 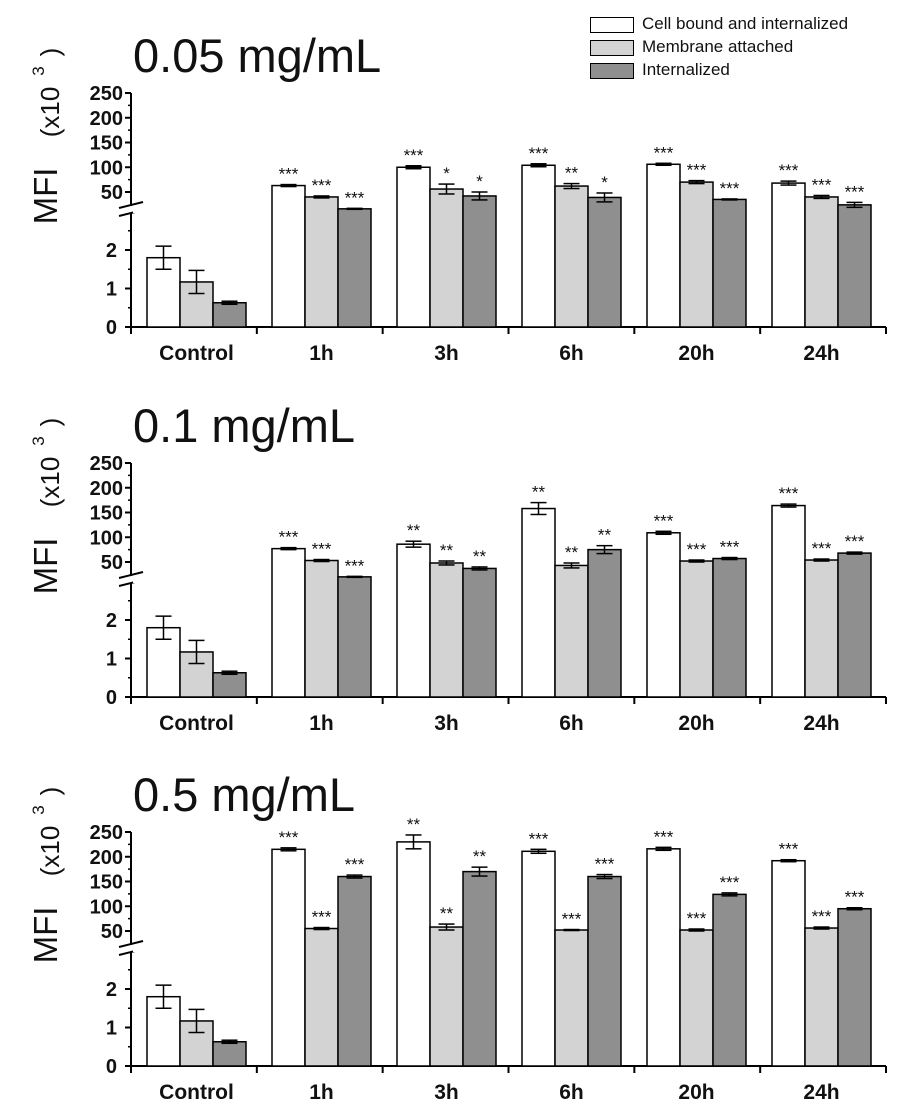 What do you see at coordinates (106, 538) in the screenshot?
I see `y-tick-label: 100` at bounding box center [106, 538].